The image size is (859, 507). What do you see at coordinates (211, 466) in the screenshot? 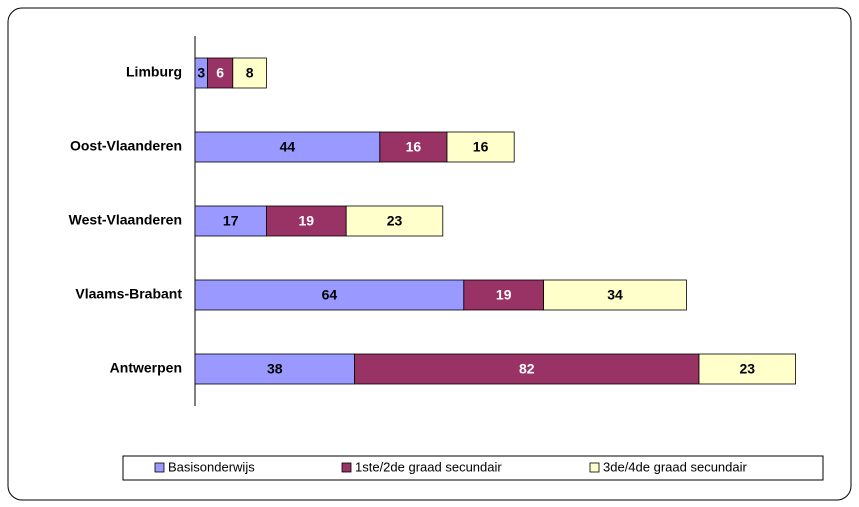
I see `legend-label: Basisonderwijs` at bounding box center [211, 466].